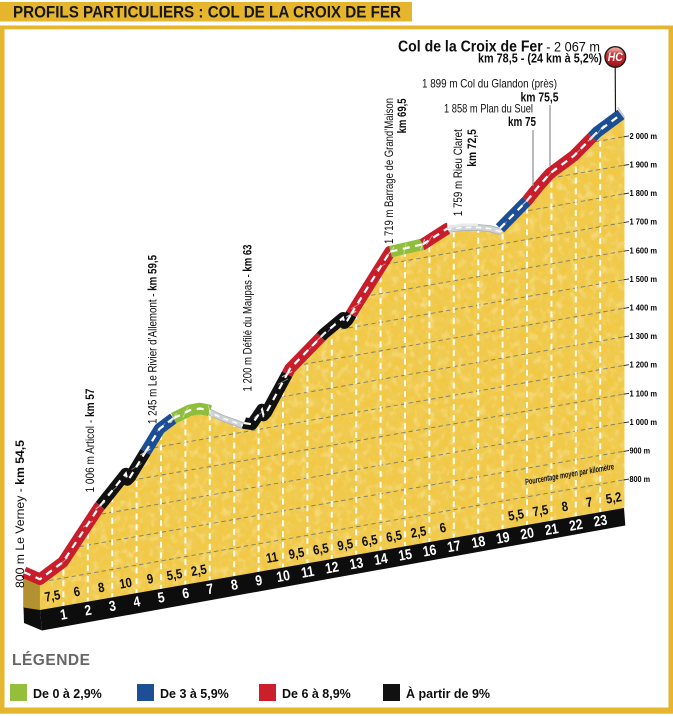 The width and height of the screenshot is (673, 717). What do you see at coordinates (472, 148) in the screenshot?
I see `svg-text: km 72,5` at bounding box center [472, 148].